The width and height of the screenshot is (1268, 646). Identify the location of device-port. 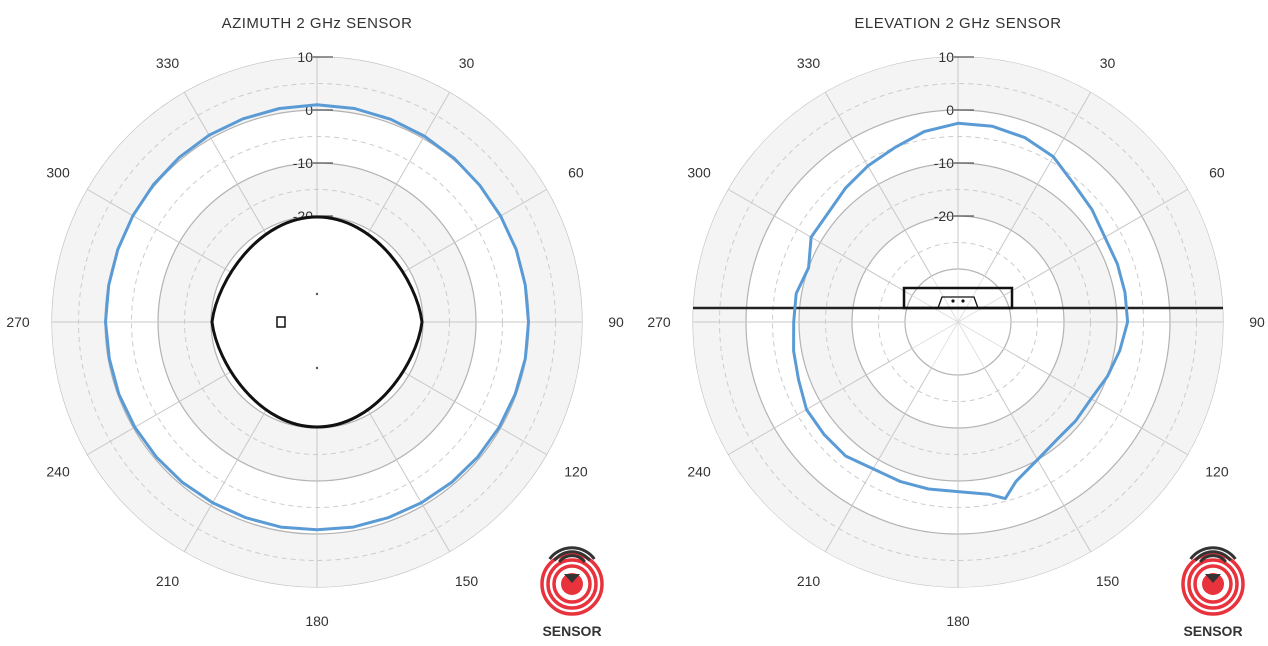
(281, 322).